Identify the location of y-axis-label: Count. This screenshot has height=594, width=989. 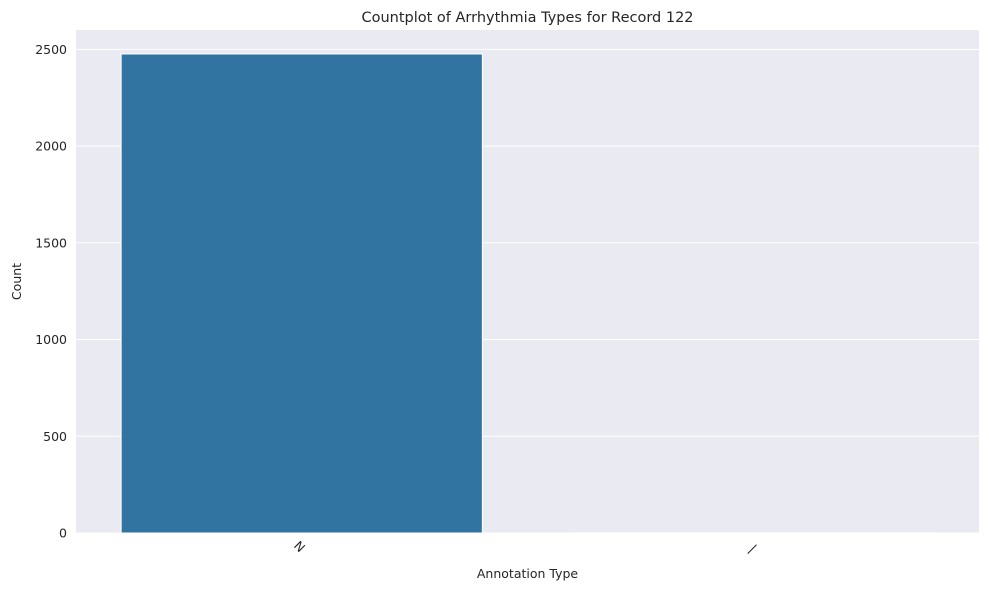
(16, 281).